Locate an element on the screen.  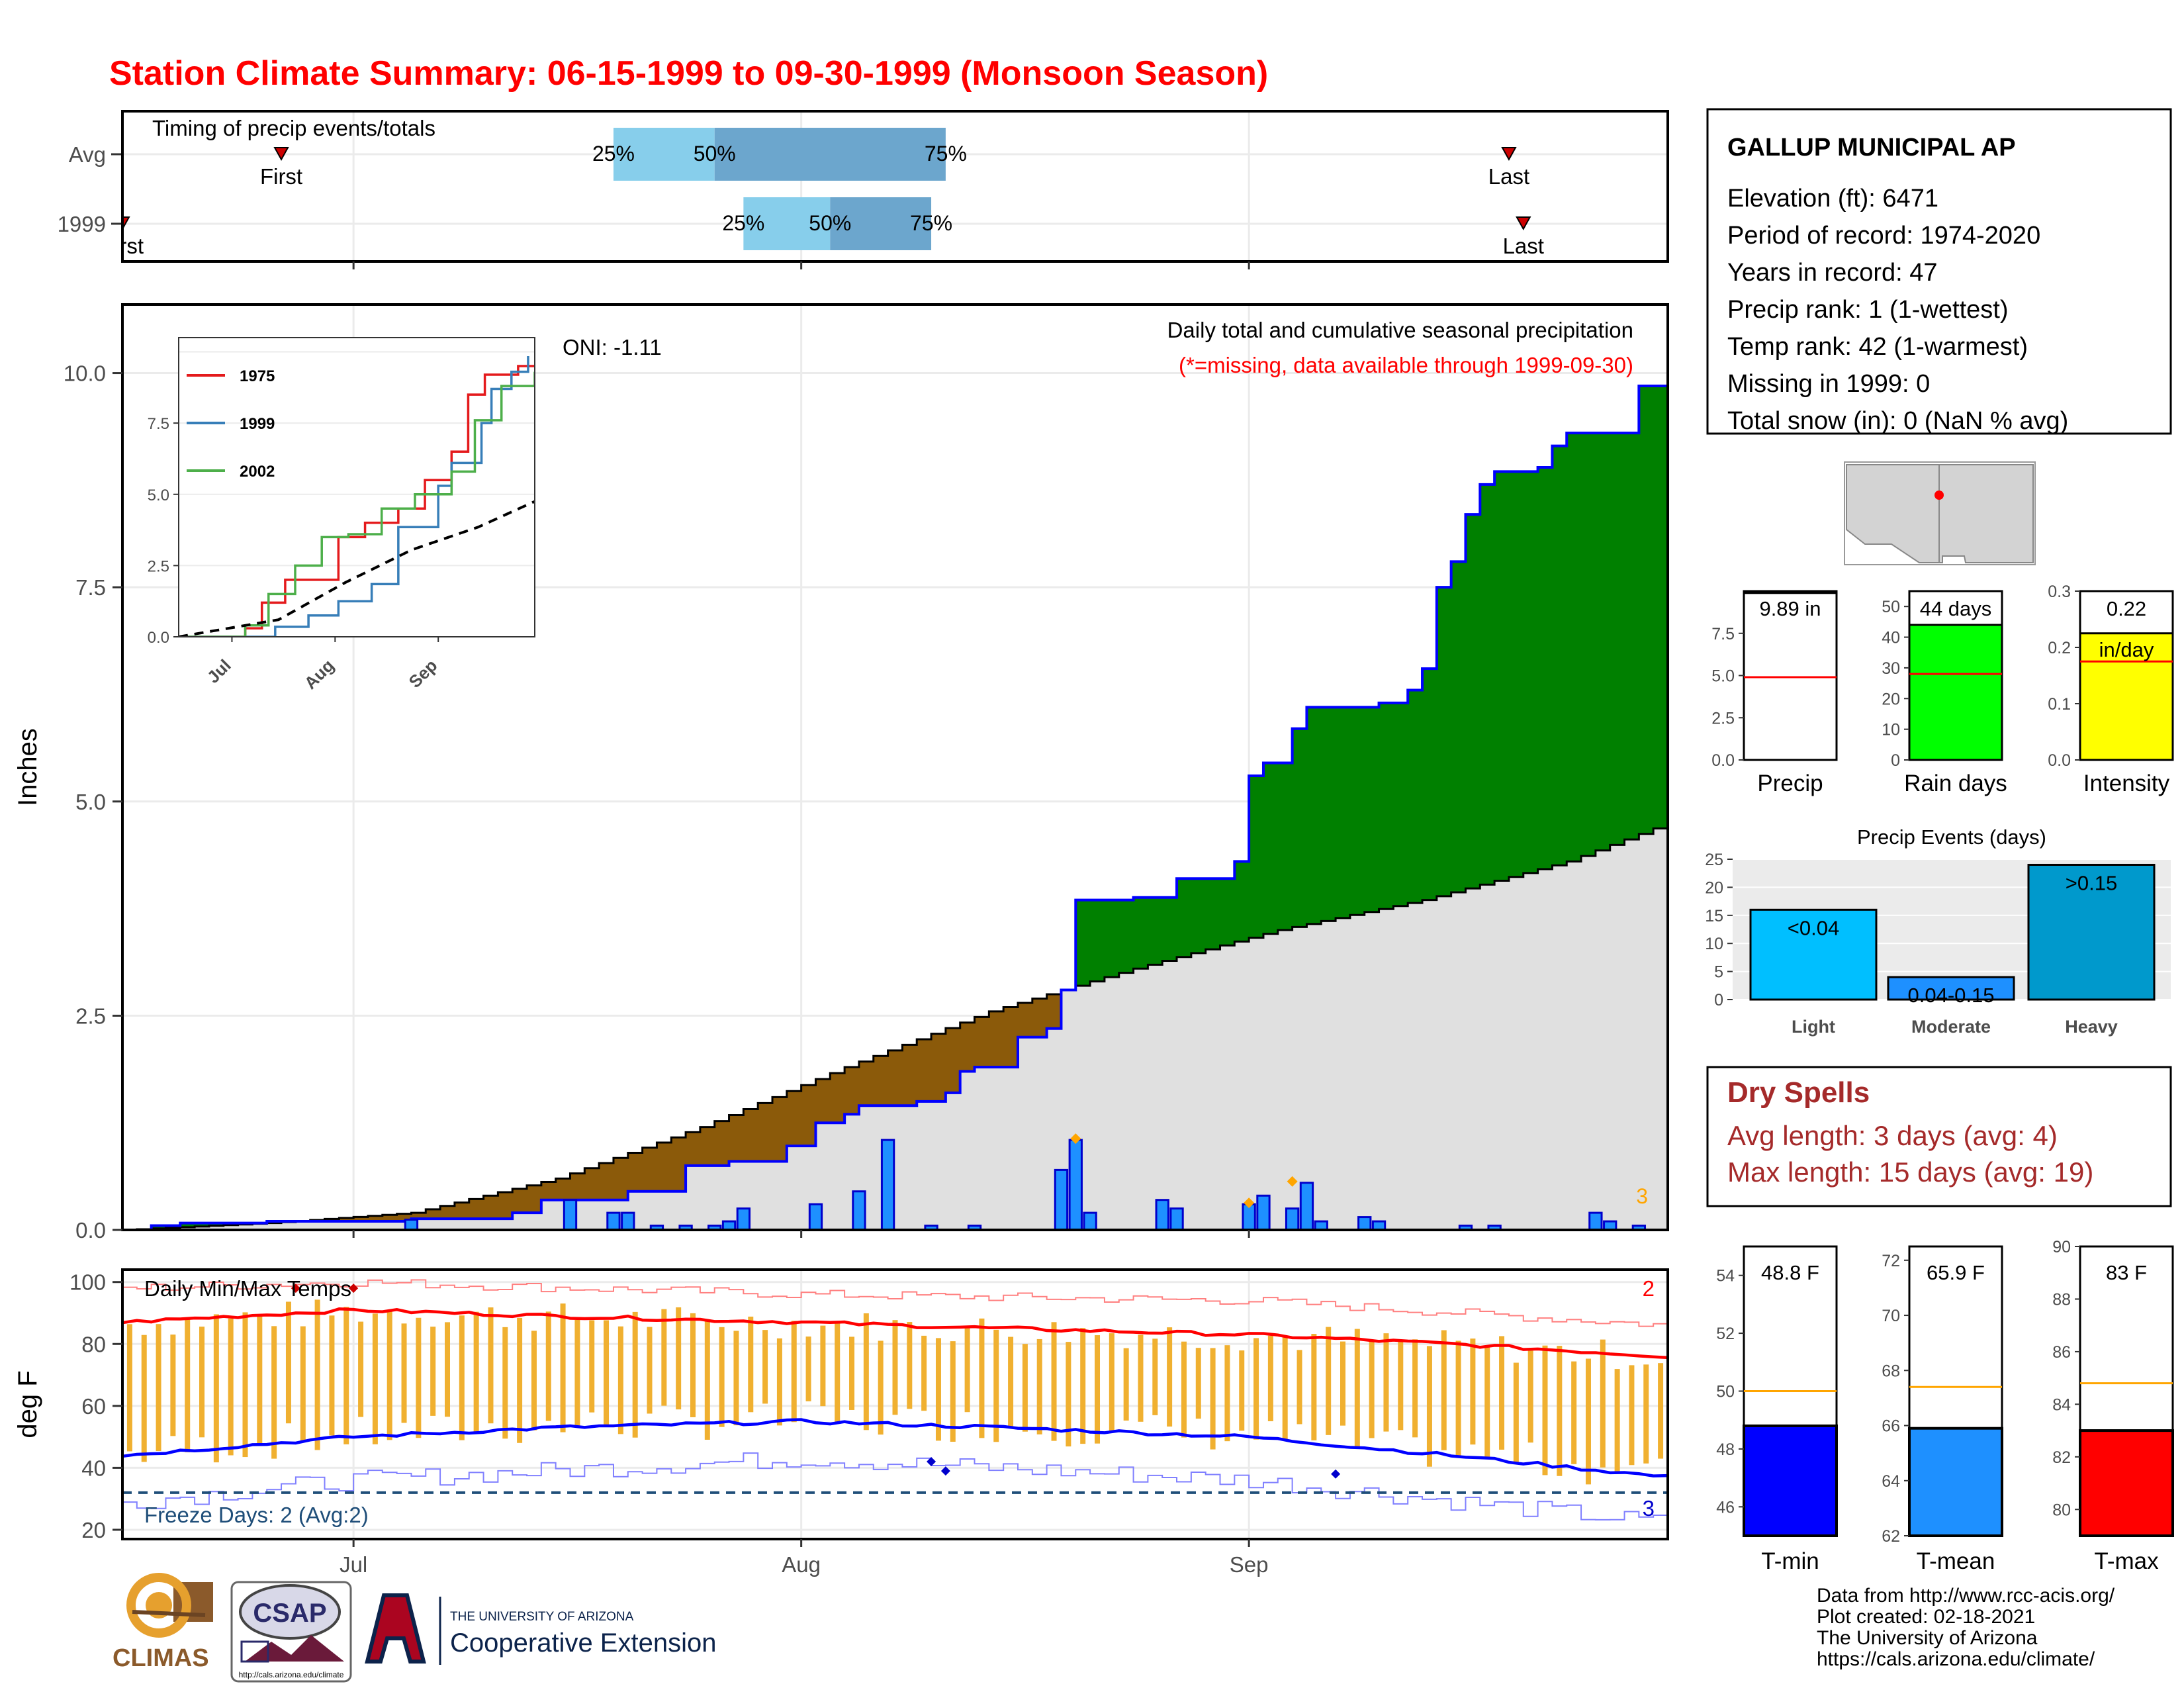
summary-y-tick-label: 30 is located at coordinates (1891, 668).